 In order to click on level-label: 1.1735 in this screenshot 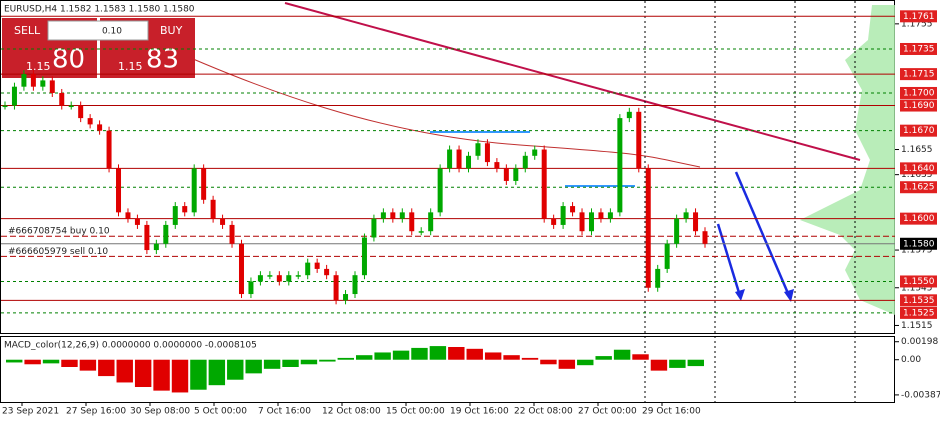, I will do `click(919, 49)`.